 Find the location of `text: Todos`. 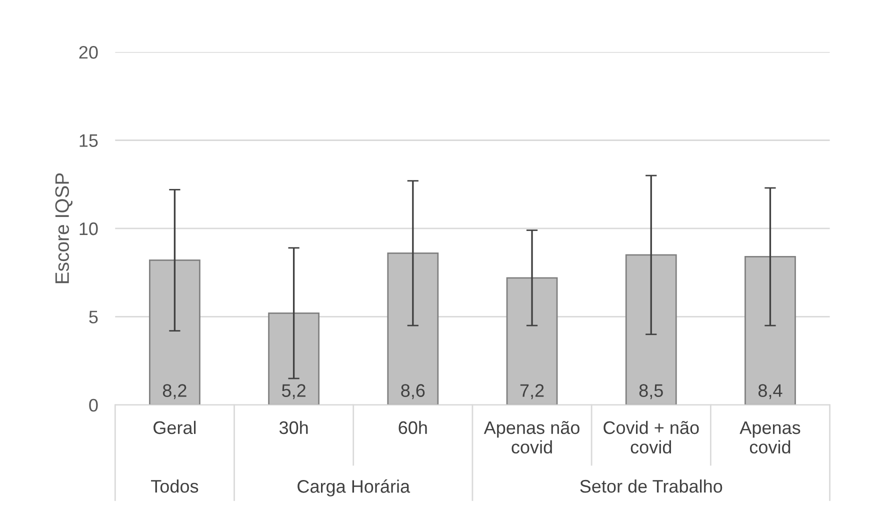

text: Todos is located at coordinates (174, 486).